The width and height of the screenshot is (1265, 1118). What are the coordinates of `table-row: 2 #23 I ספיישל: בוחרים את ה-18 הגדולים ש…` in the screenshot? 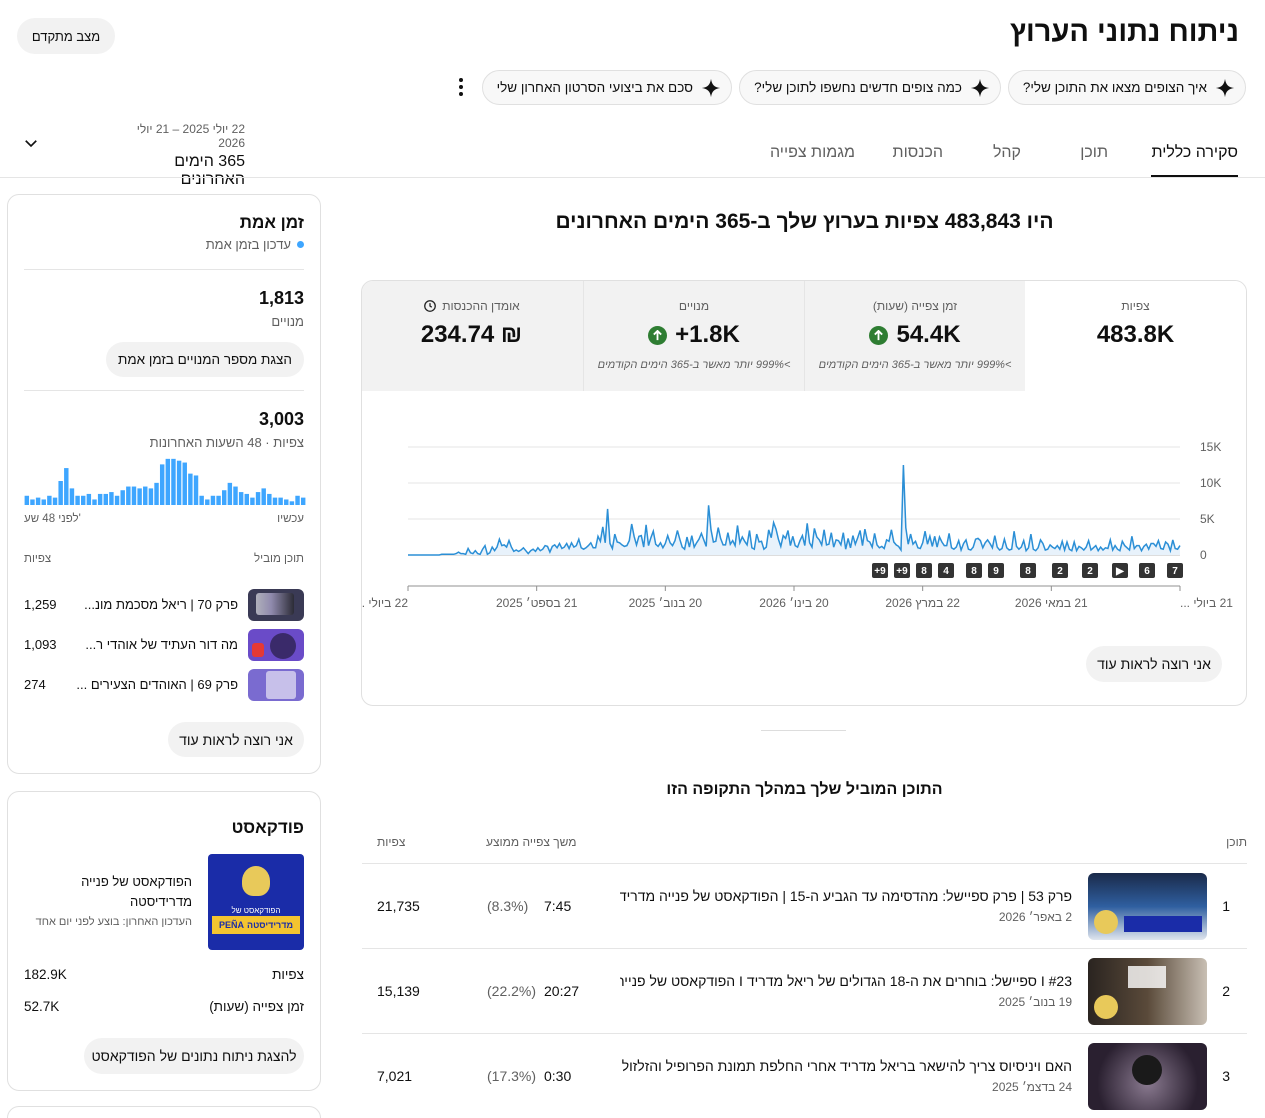 It's located at (804, 990).